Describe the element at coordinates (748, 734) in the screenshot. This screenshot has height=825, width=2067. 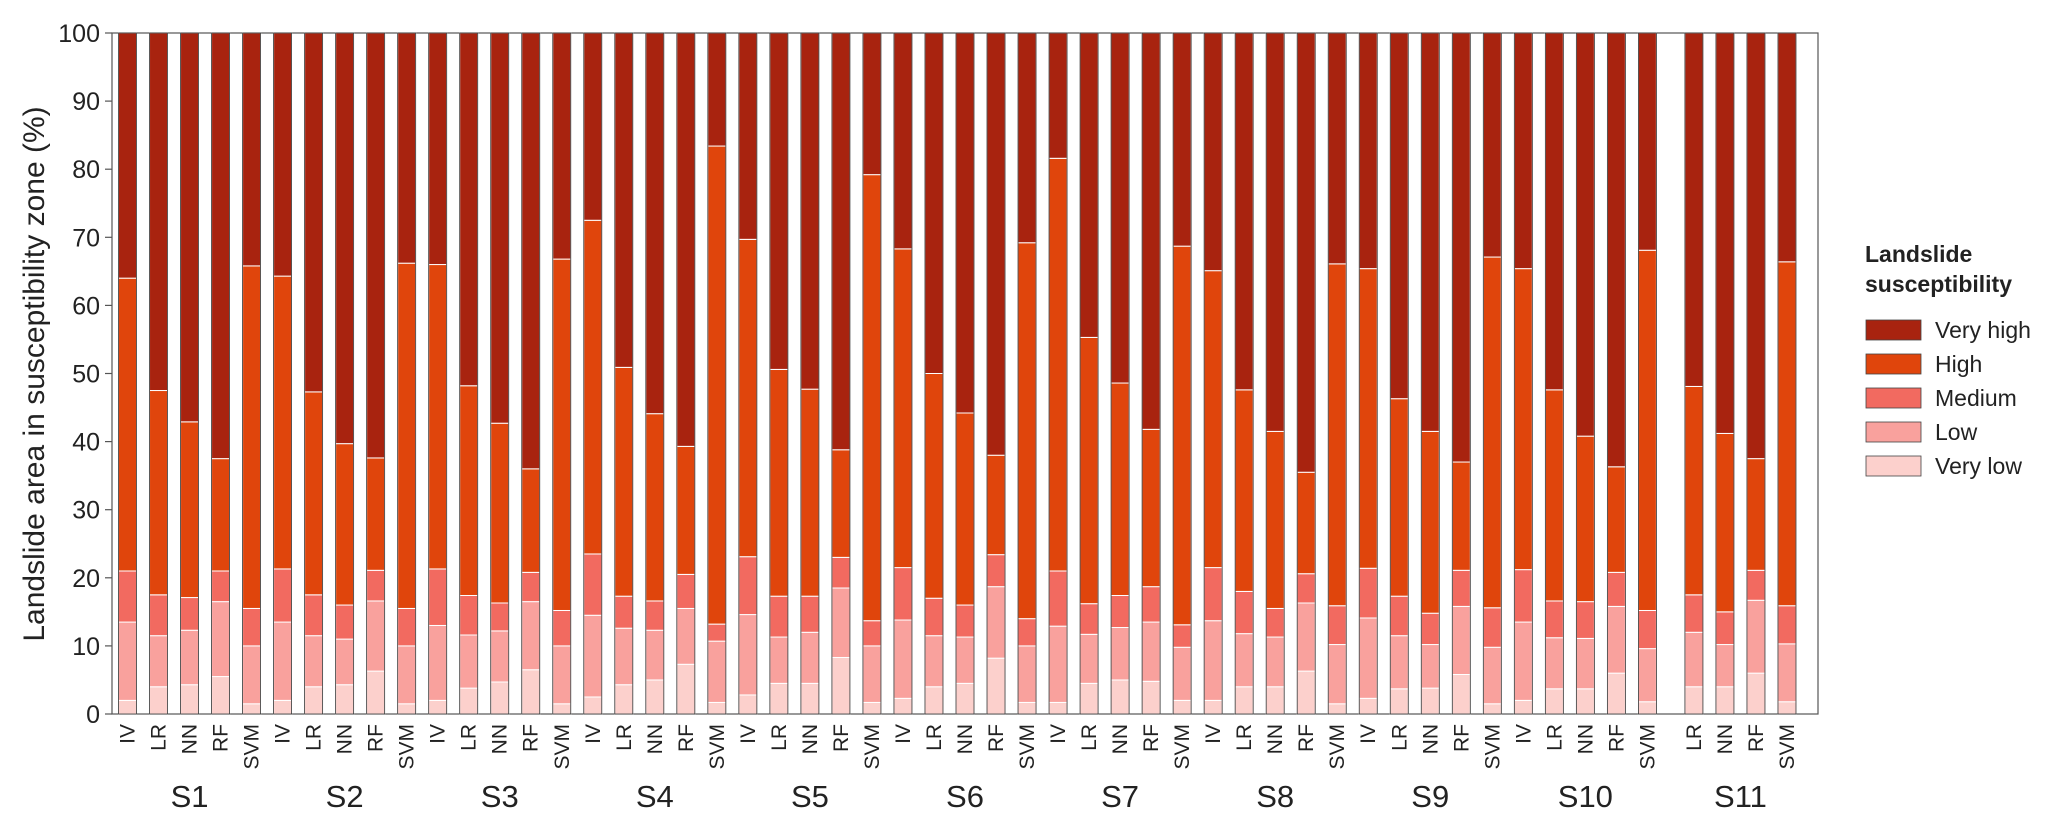
I see `x-tick-label: IV` at that location.